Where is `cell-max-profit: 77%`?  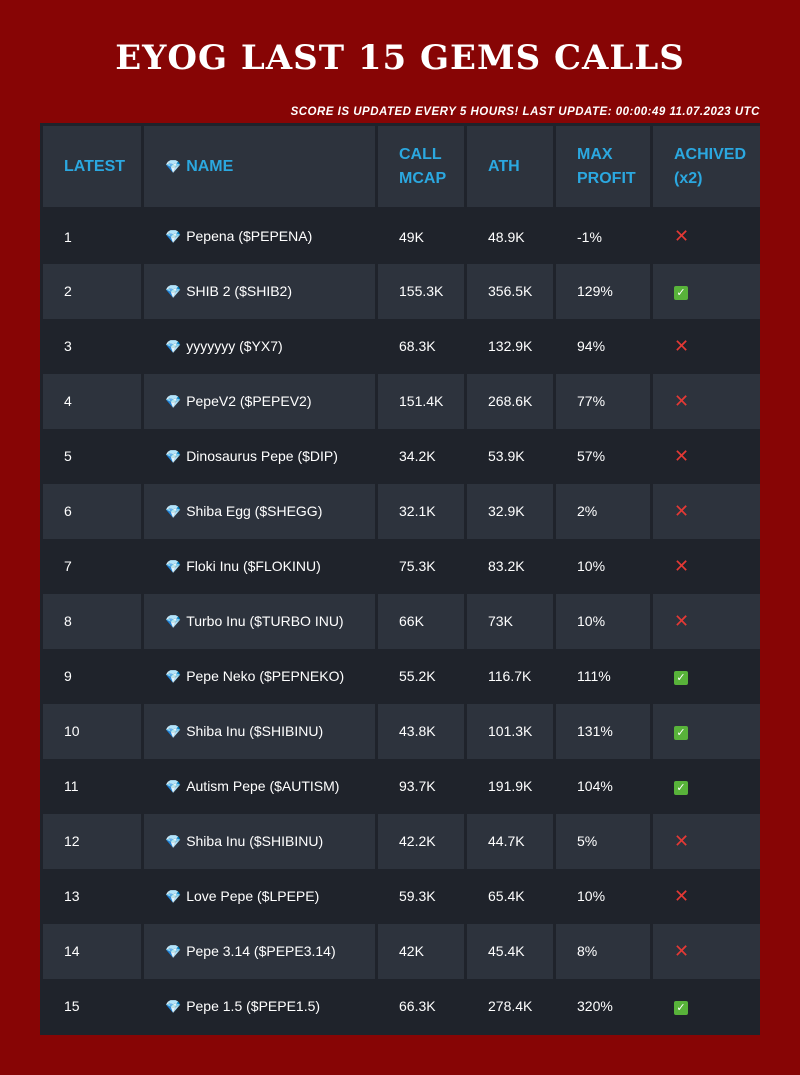
cell-max-profit: 77% is located at coordinates (603, 401).